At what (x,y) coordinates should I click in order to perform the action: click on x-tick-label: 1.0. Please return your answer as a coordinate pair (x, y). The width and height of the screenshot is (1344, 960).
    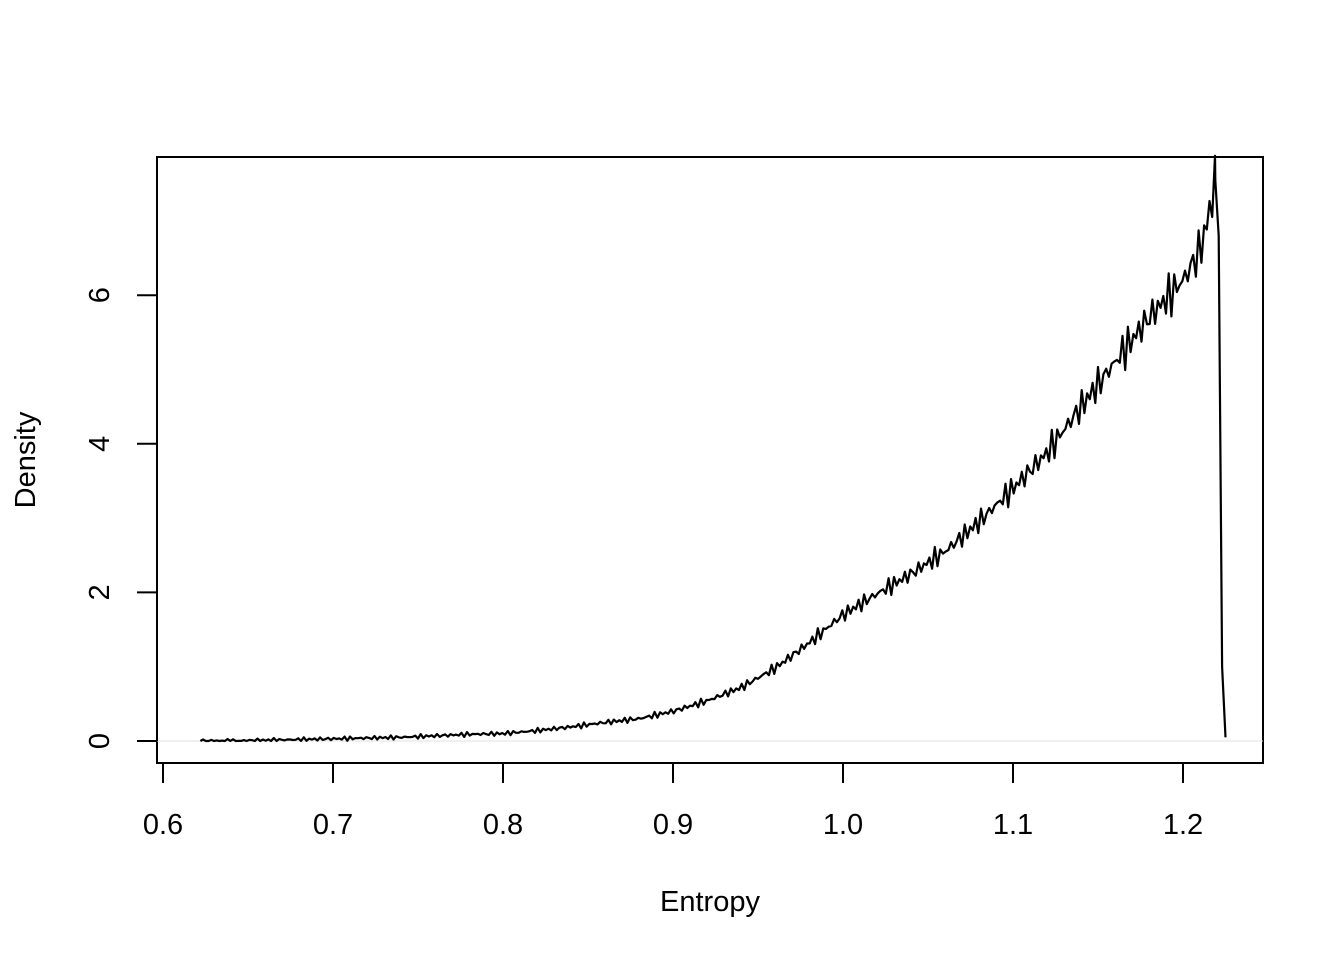
    Looking at the image, I should click on (843, 825).